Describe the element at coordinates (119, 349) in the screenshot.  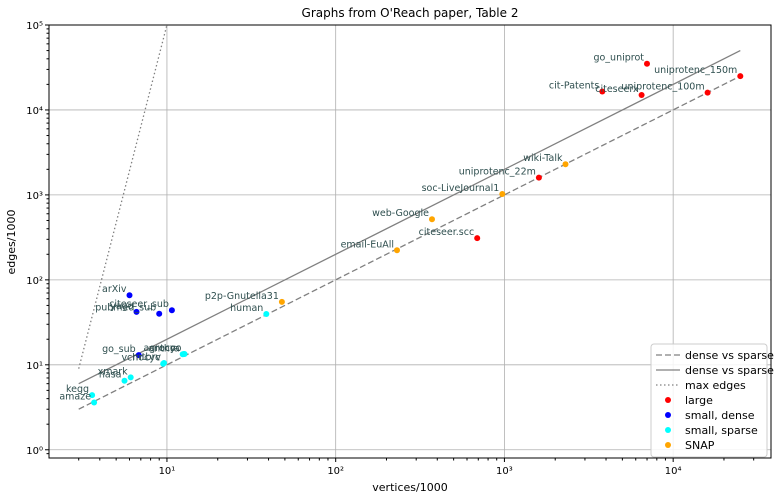
I see `point-label: go_sub` at that location.